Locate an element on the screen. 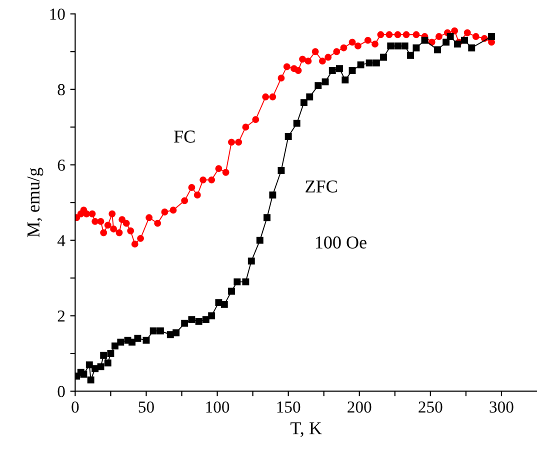  x-tick-label: 200 is located at coordinates (360, 407).